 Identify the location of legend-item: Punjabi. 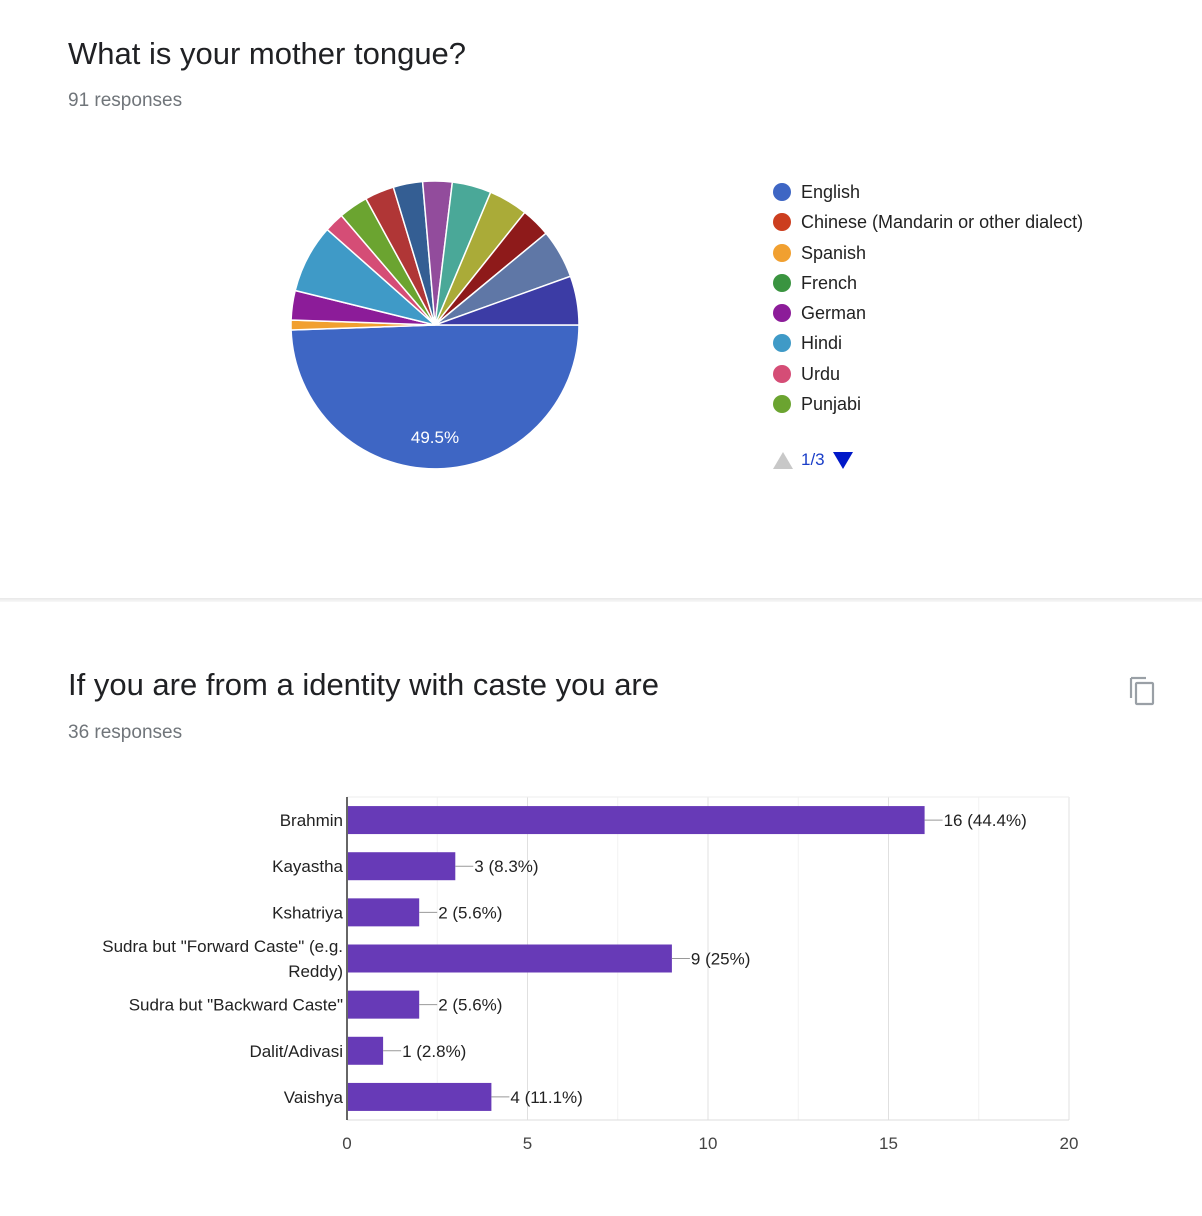
(817, 404).